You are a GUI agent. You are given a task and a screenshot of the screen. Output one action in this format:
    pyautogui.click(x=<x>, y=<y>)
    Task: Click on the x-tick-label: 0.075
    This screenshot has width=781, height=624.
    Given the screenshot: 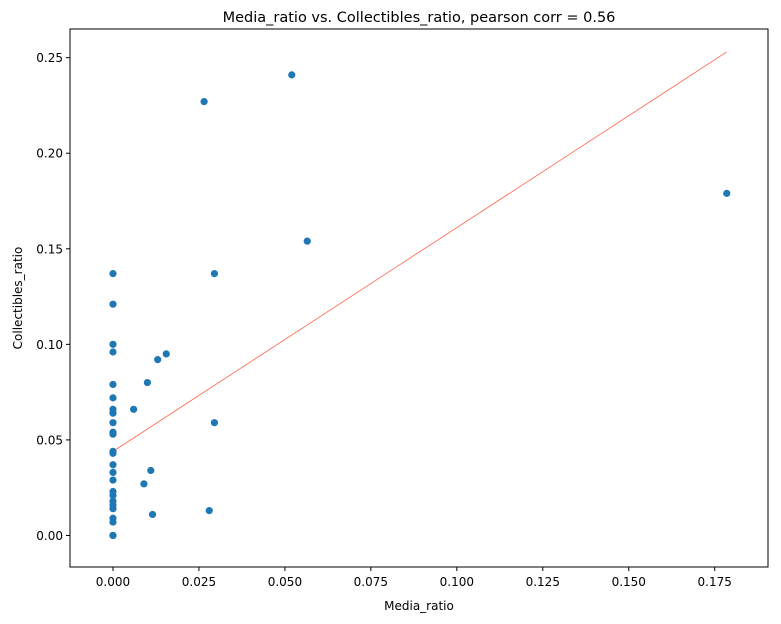 What is the action you would take?
    pyautogui.click(x=371, y=582)
    